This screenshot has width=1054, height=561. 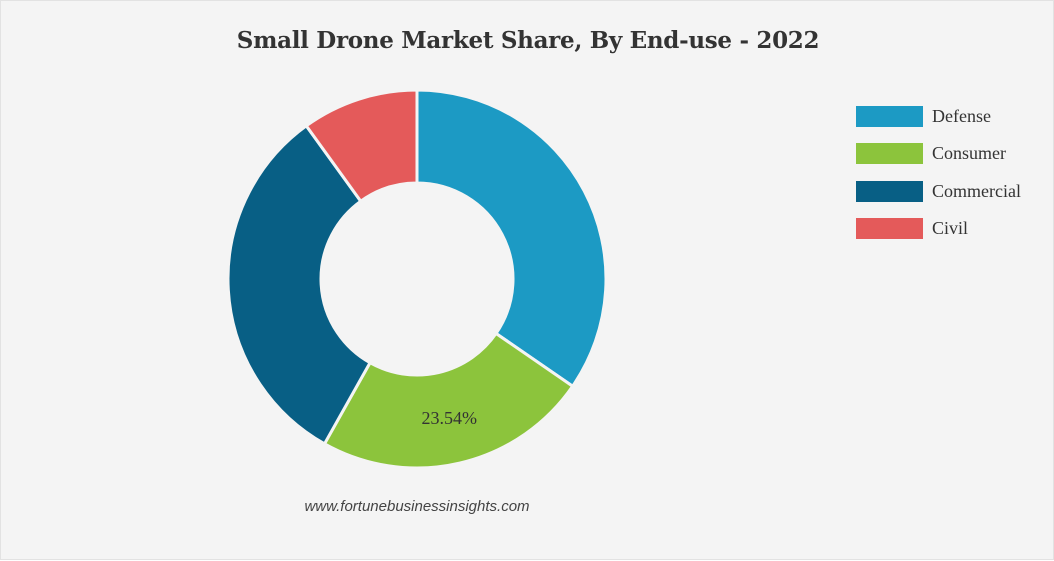 I want to click on legend-swatch-civil, so click(x=889, y=228).